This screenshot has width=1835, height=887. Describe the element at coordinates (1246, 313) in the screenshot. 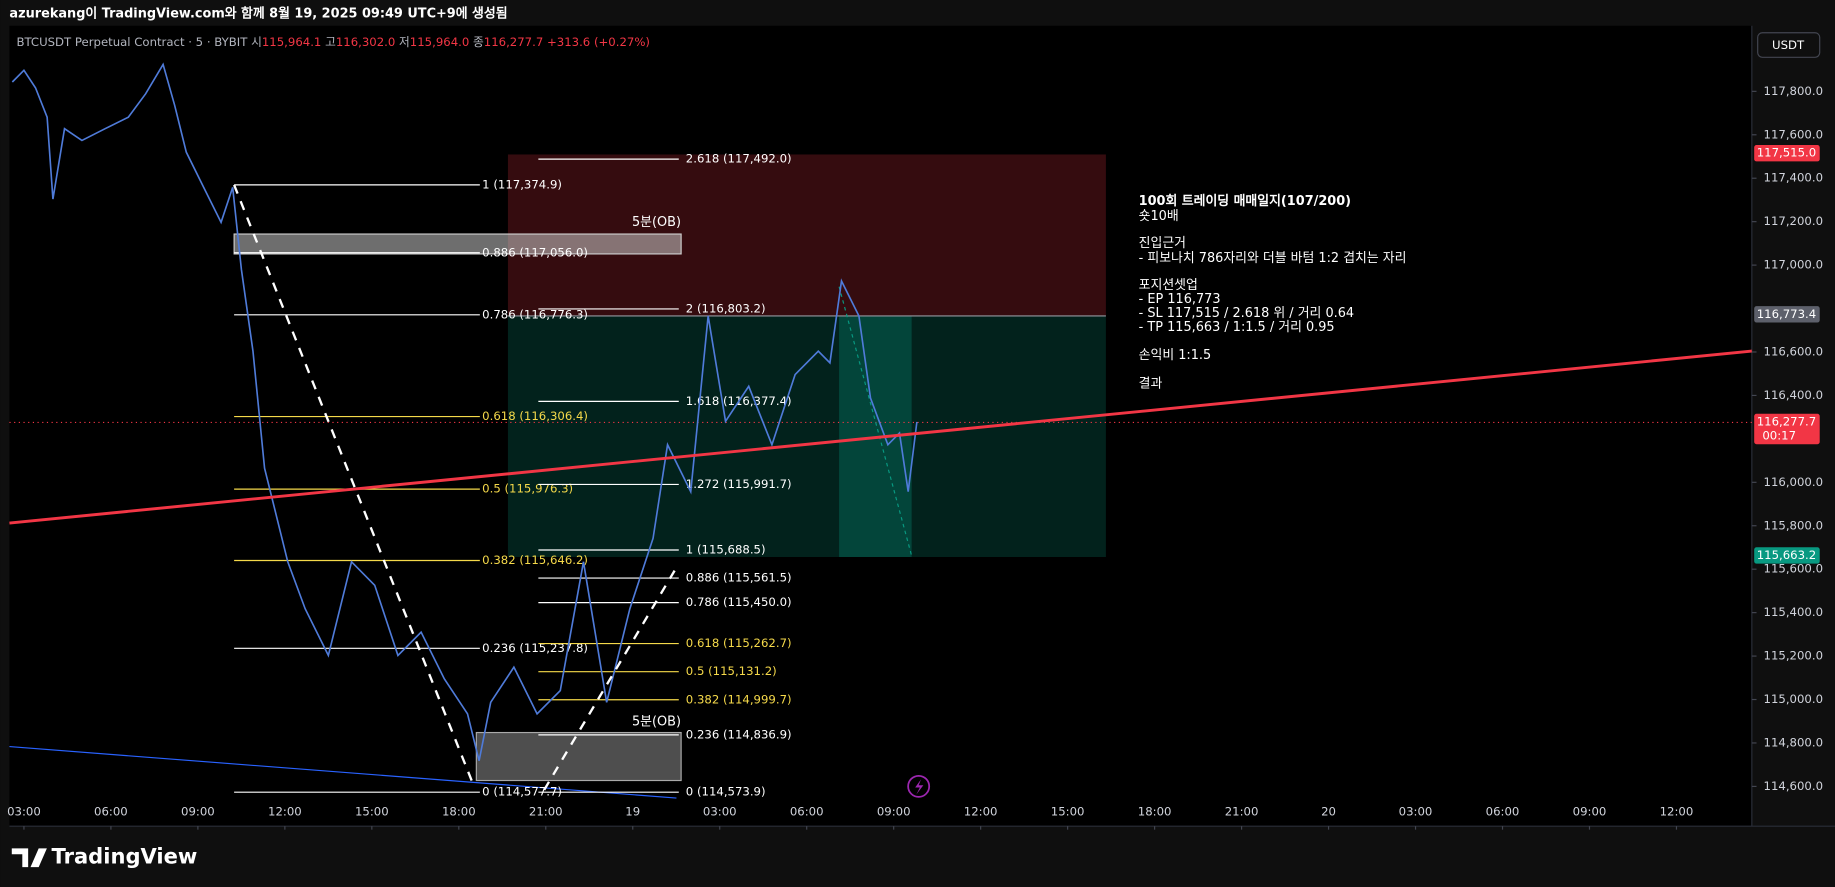

I see `note-line: - SL 117,515 / 2.618 위 / 거리 0.64` at that location.